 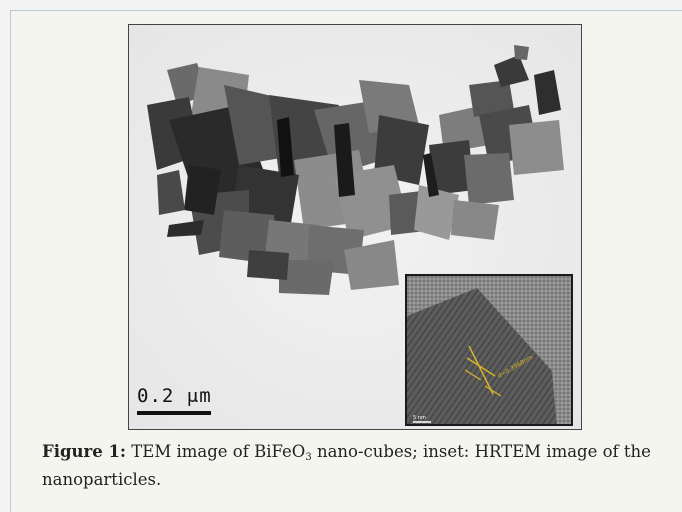 I want to click on hrtem-inset: d=0.3968nm 5 nm, so click(x=489, y=350).